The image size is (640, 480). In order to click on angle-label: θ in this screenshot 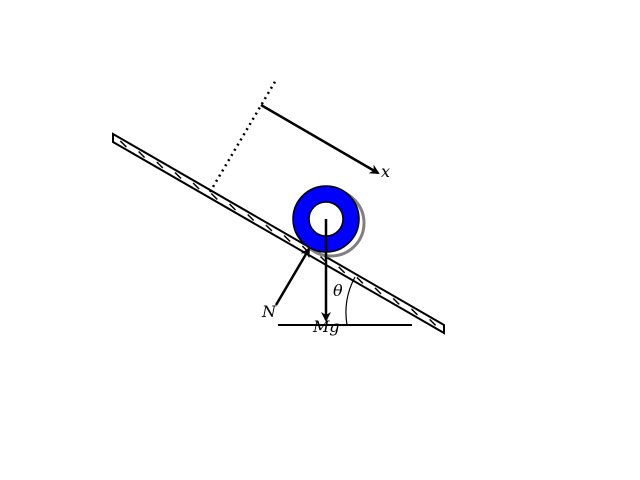, I will do `click(338, 290)`.